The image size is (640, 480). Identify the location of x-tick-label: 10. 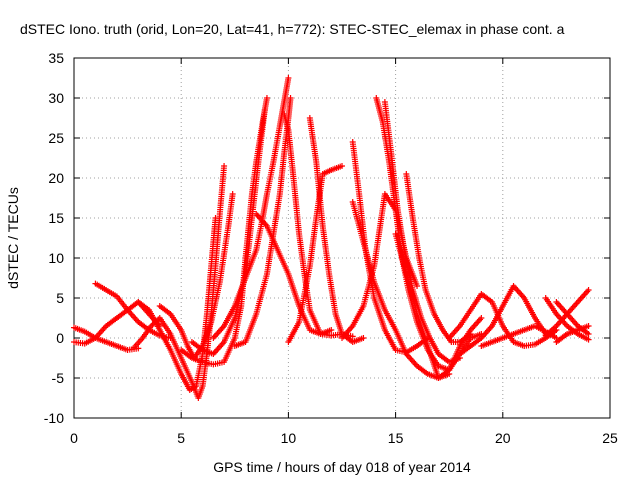
(289, 438).